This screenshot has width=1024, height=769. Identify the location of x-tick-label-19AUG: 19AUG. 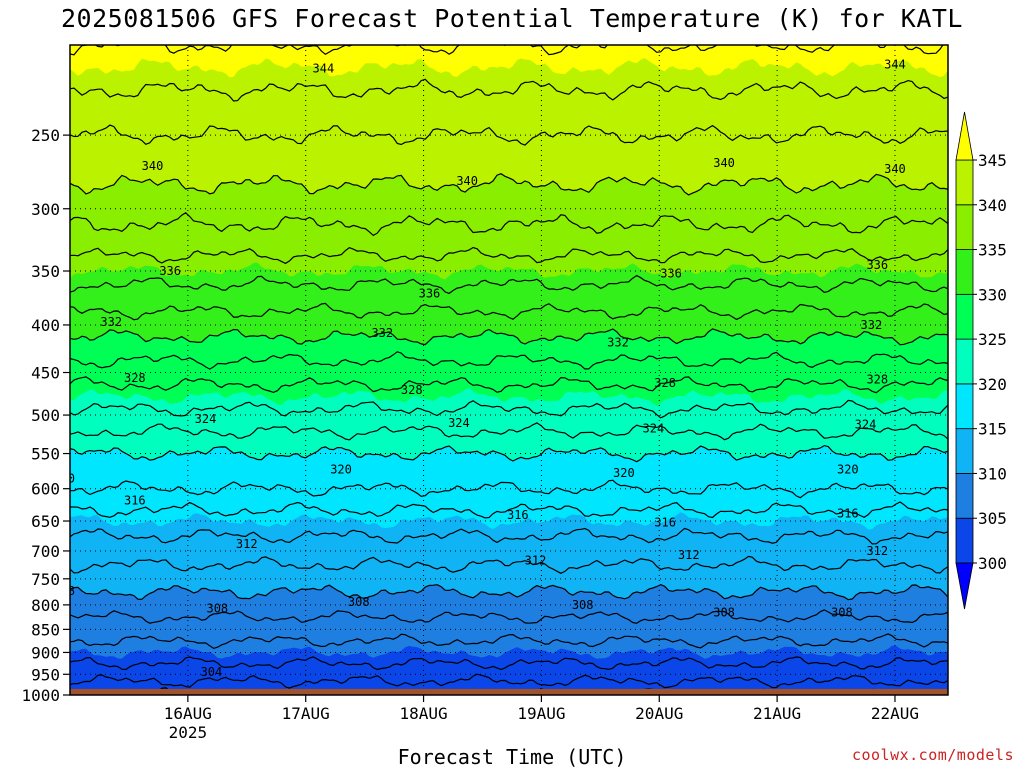
(541, 713).